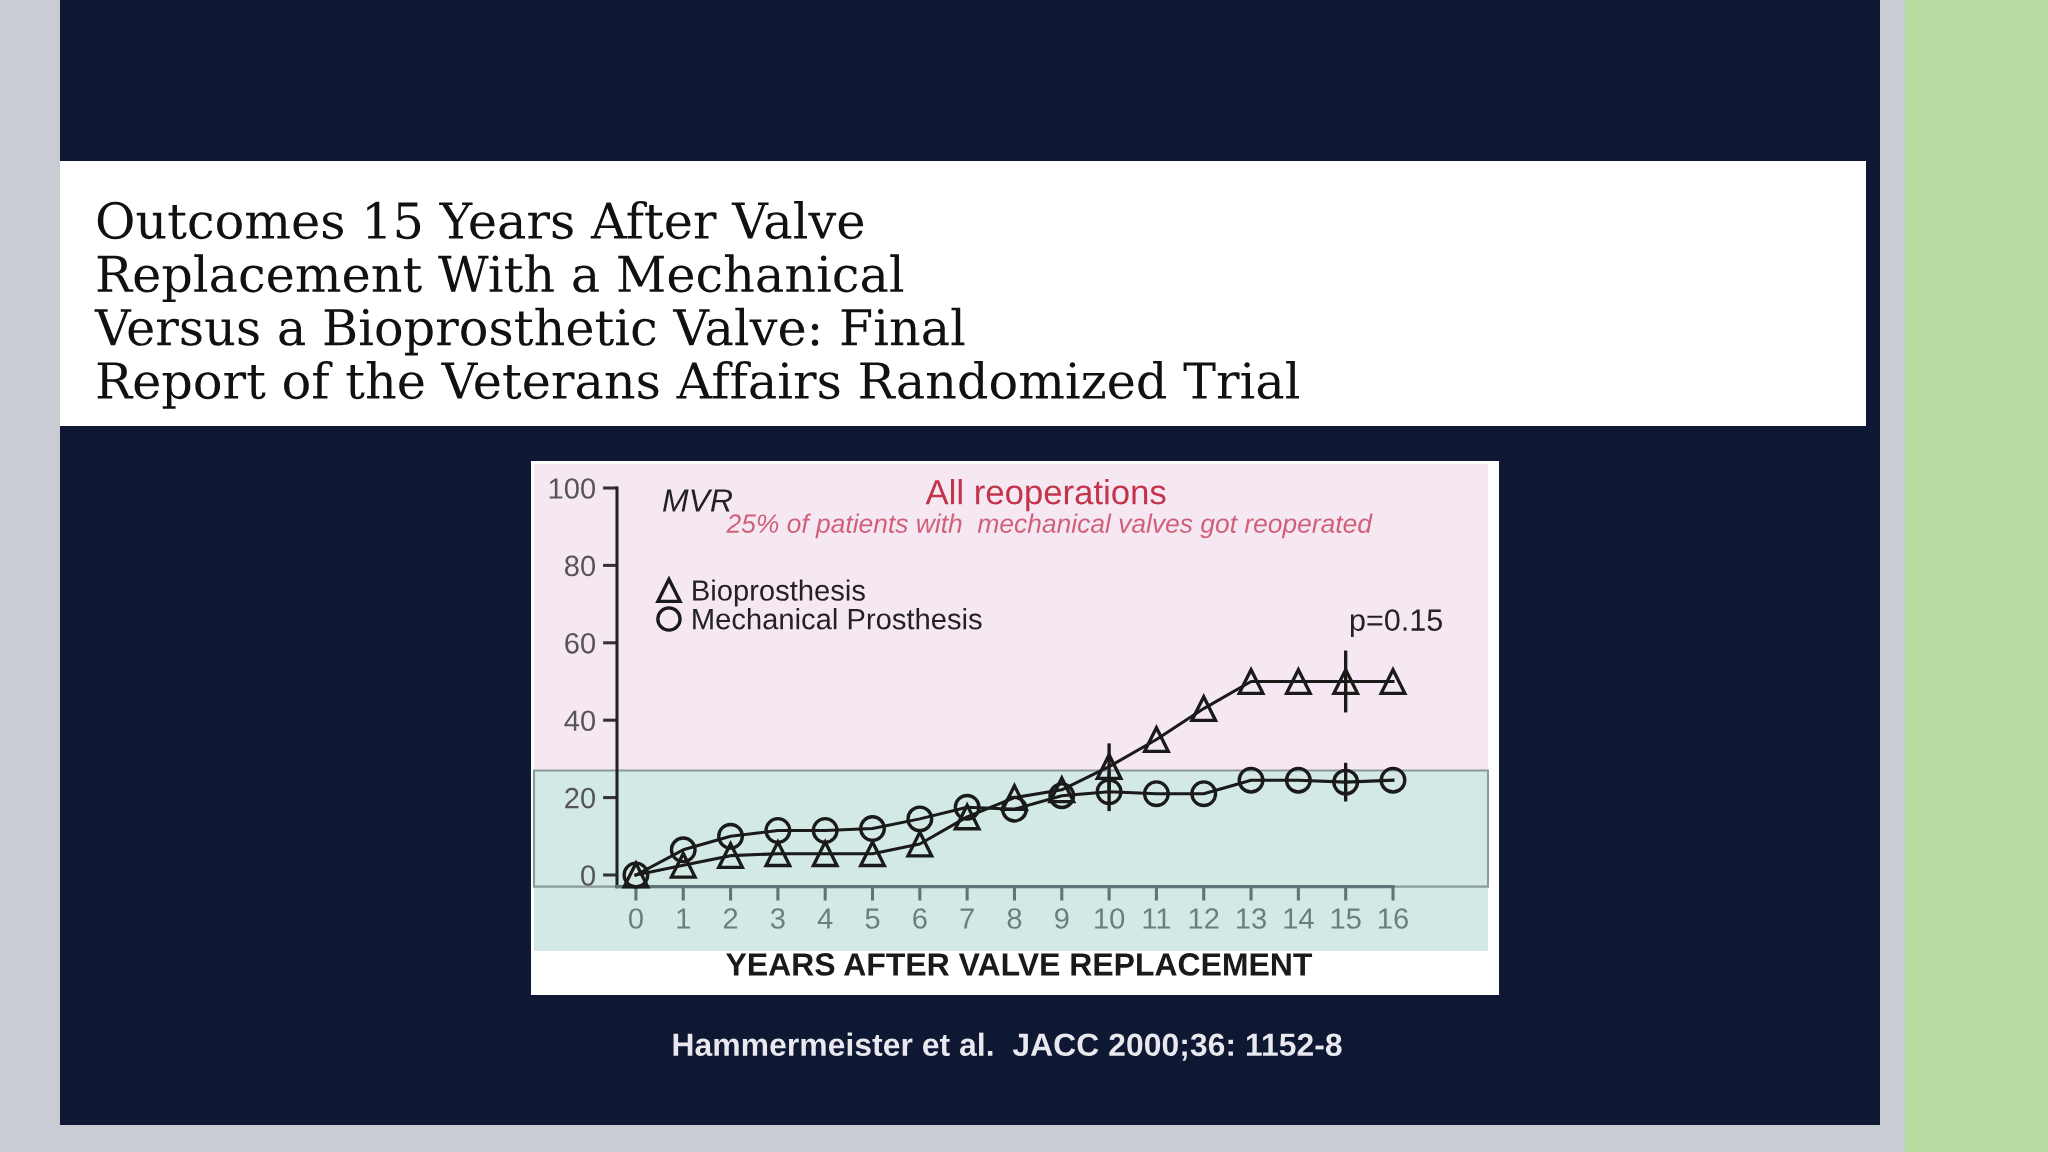  Describe the element at coordinates (572, 488) in the screenshot. I see `y-tick-label: 100` at that location.